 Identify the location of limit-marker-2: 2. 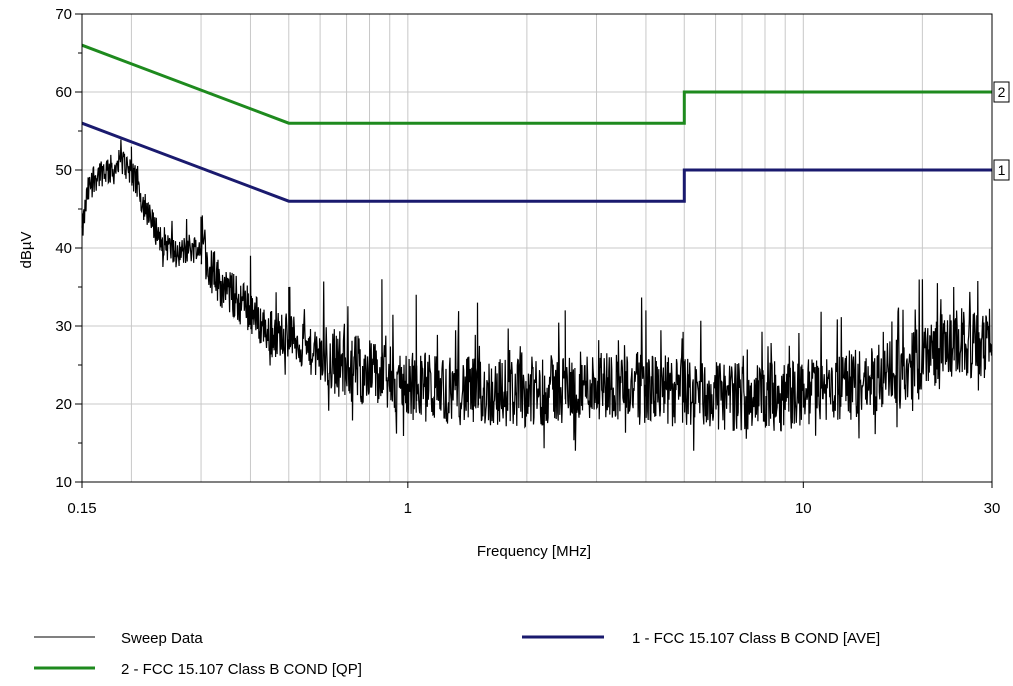
(1001, 92).